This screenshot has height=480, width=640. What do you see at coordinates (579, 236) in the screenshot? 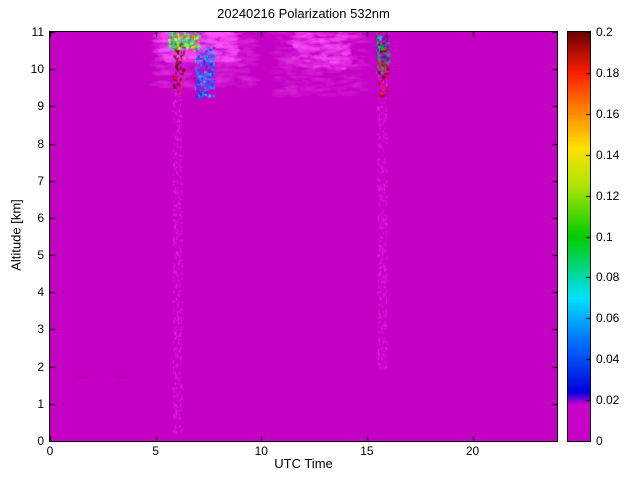
I see `colorbar` at bounding box center [579, 236].